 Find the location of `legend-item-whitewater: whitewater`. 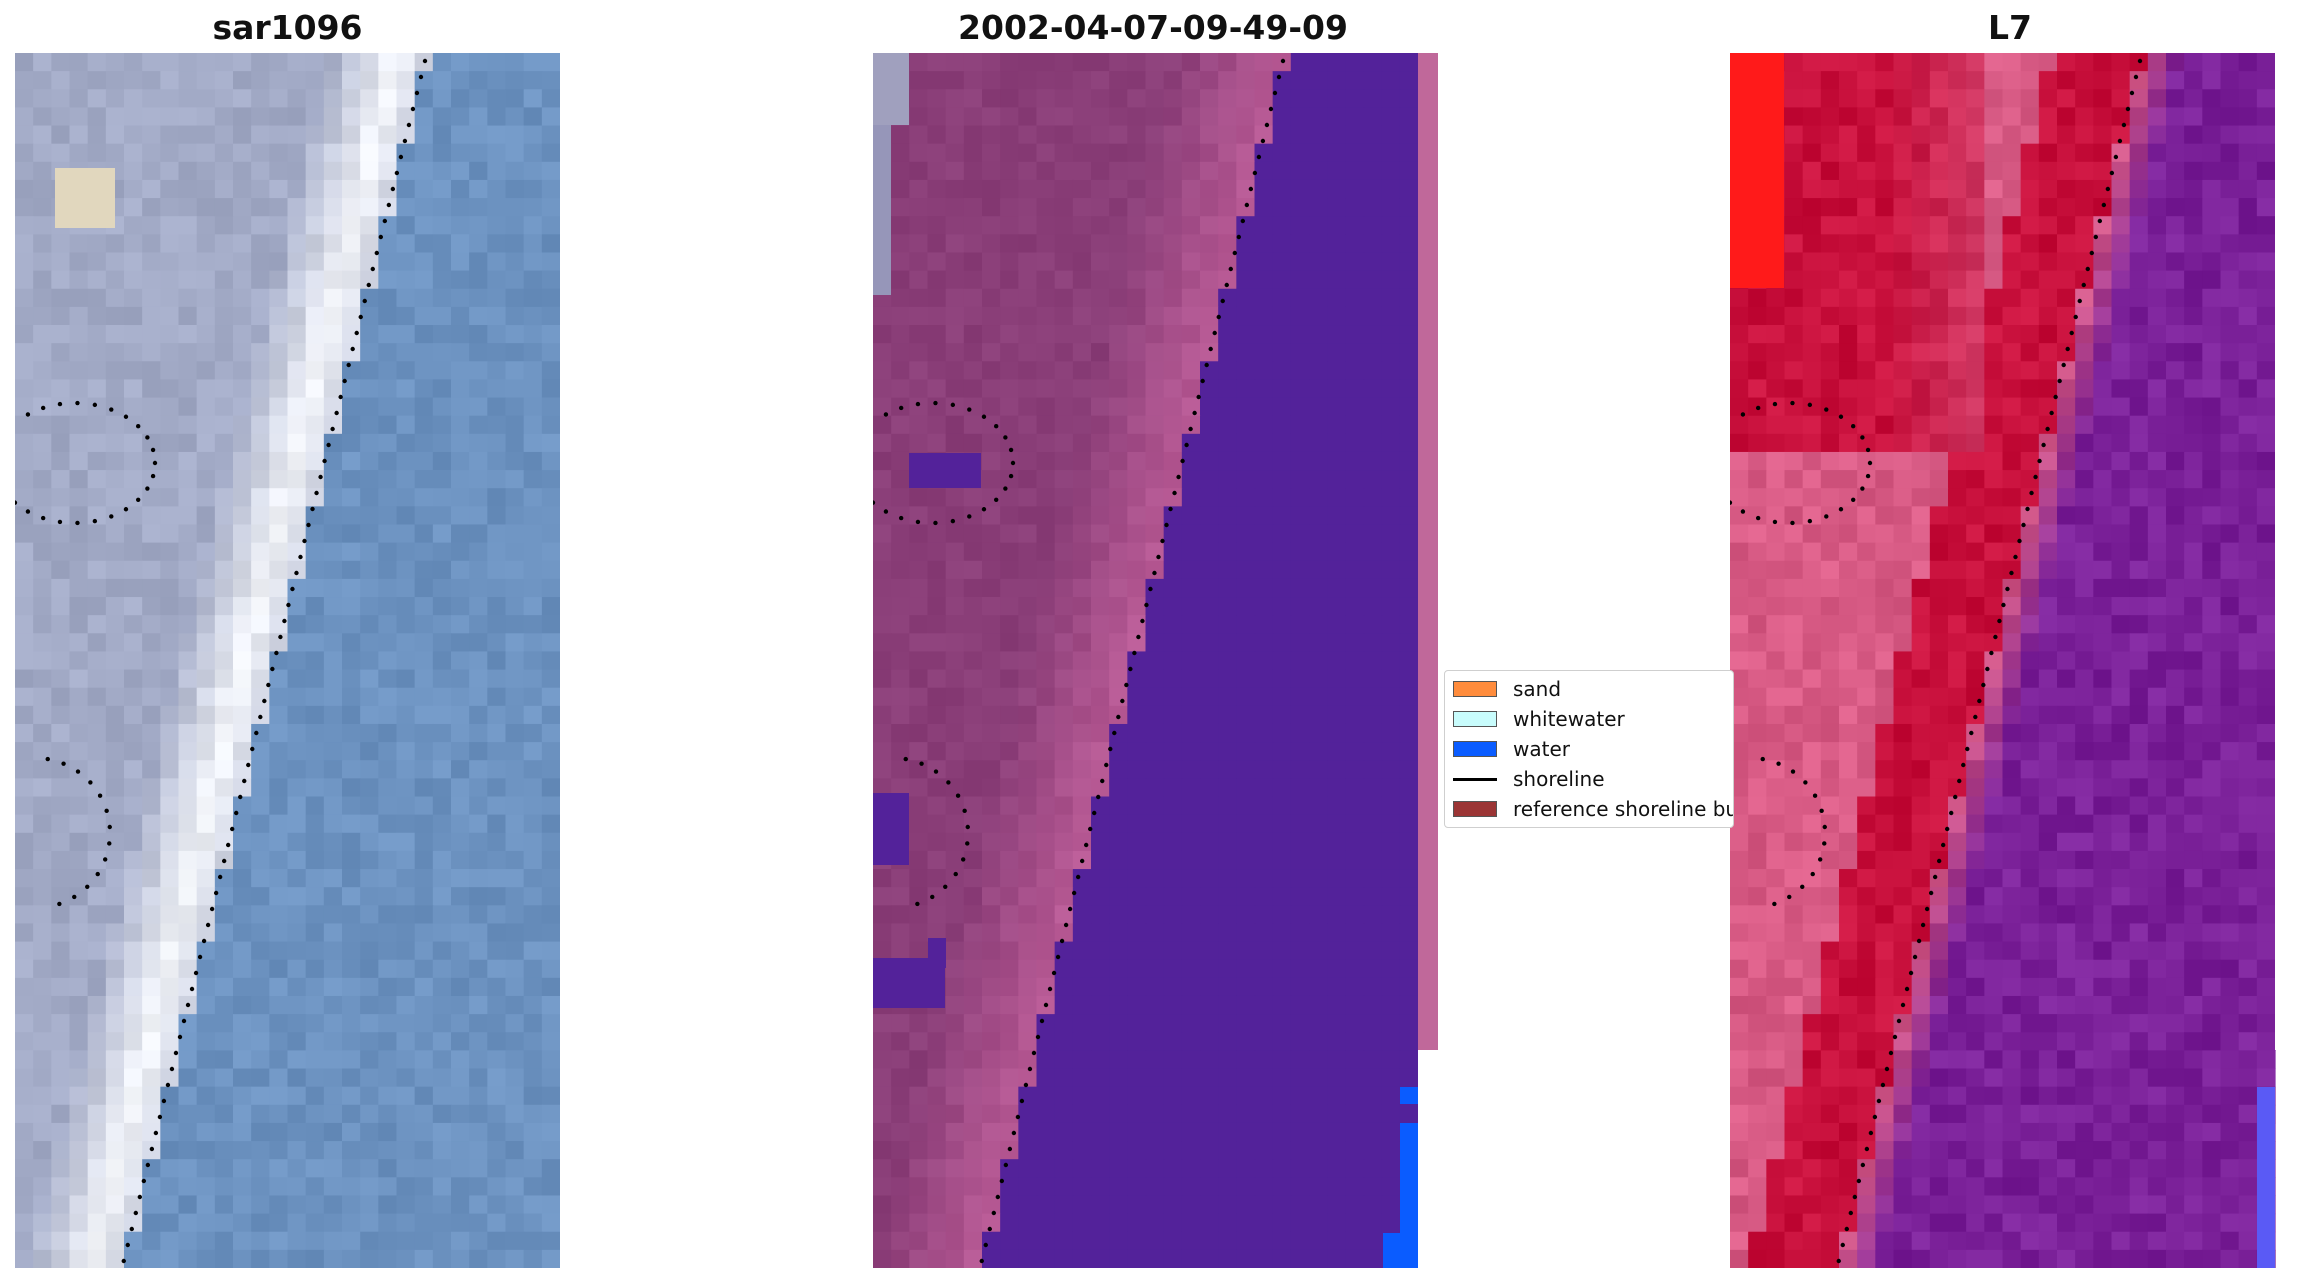

legend-item-whitewater: whitewater is located at coordinates (1539, 719).